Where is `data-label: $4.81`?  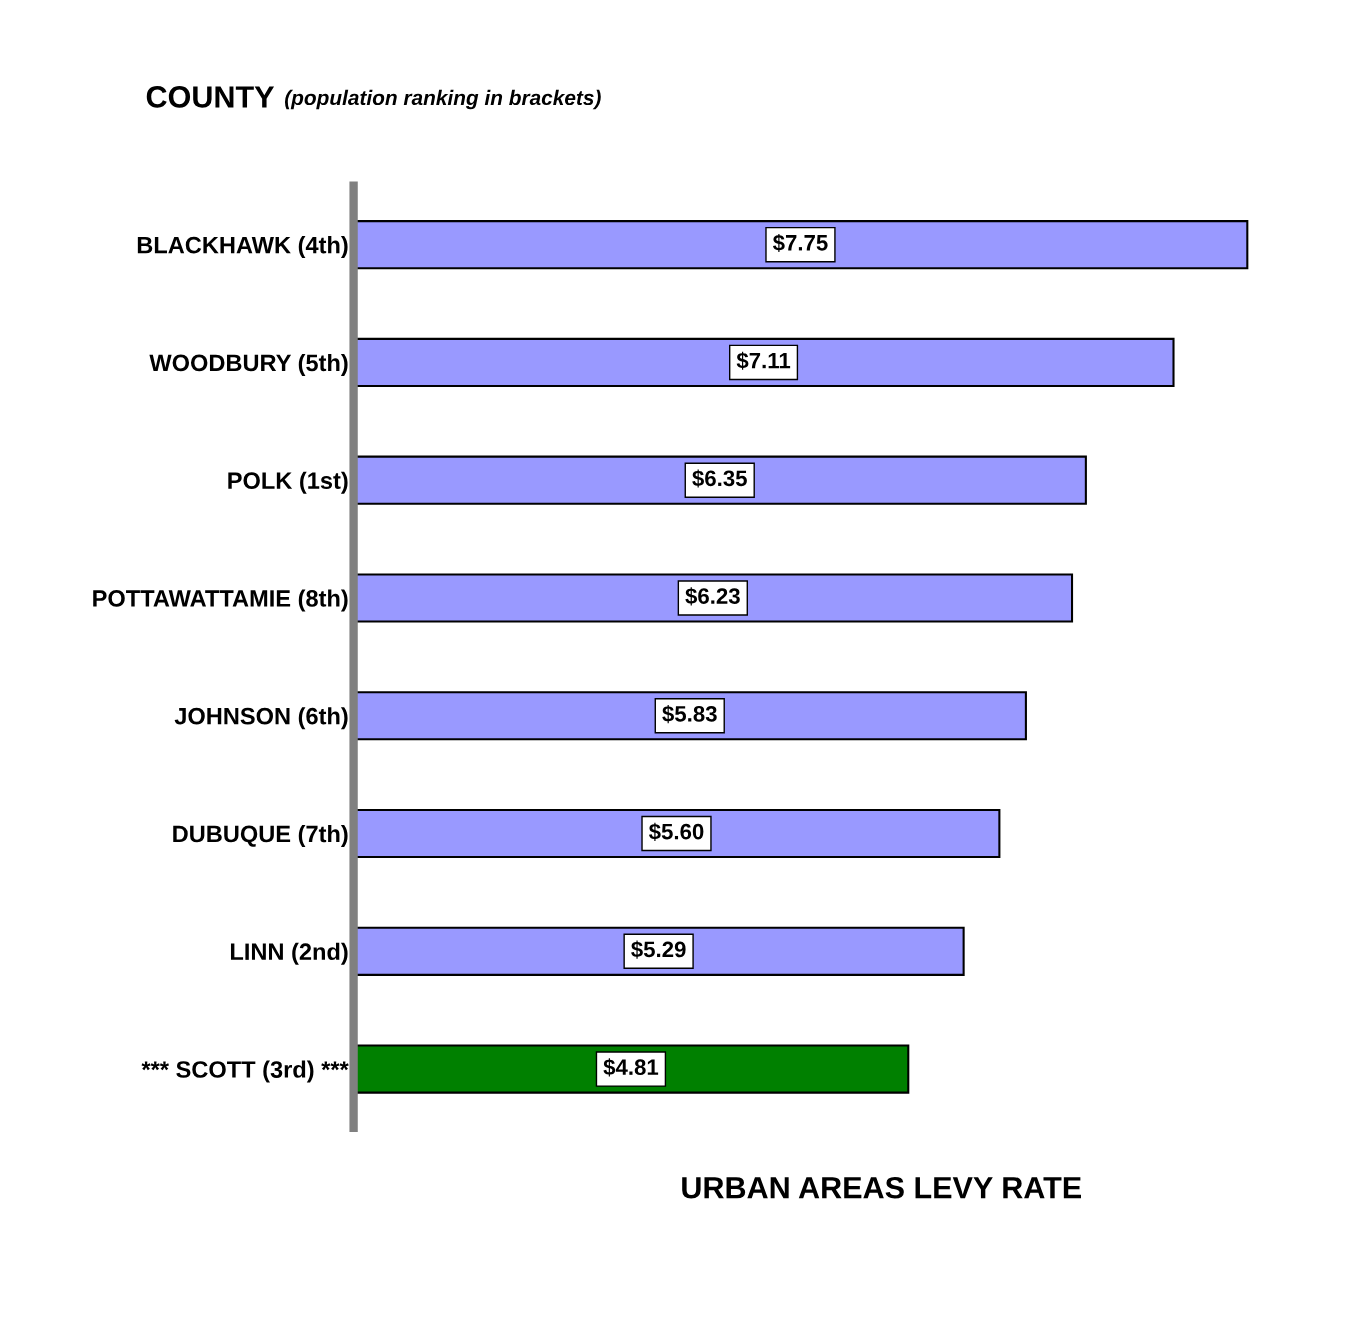
data-label: $4.81 is located at coordinates (631, 1067).